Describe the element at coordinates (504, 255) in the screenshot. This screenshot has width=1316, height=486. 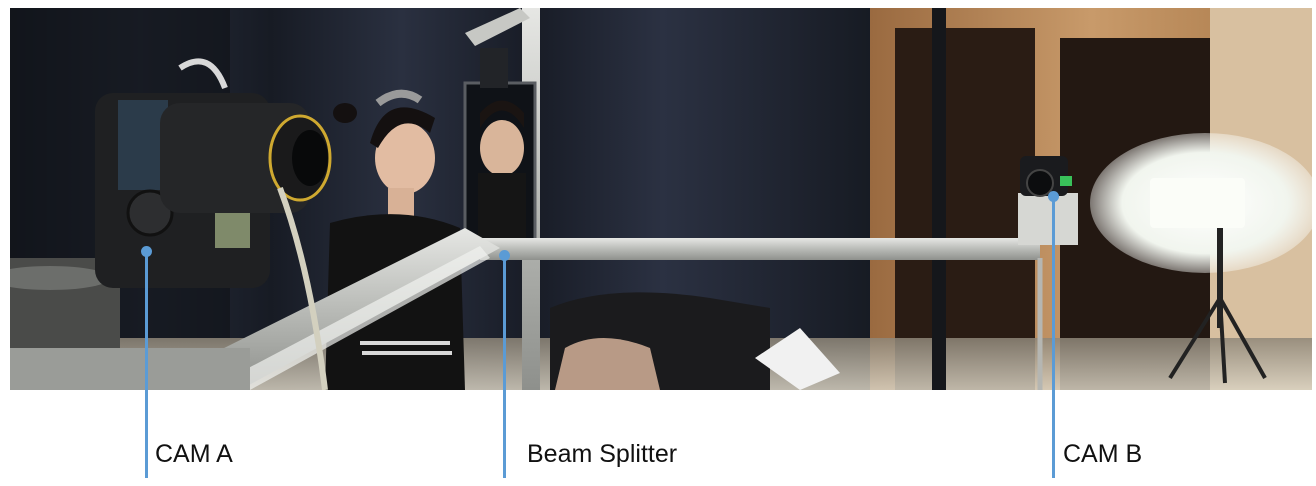
I see `beam-splitter-pointer-dot` at that location.